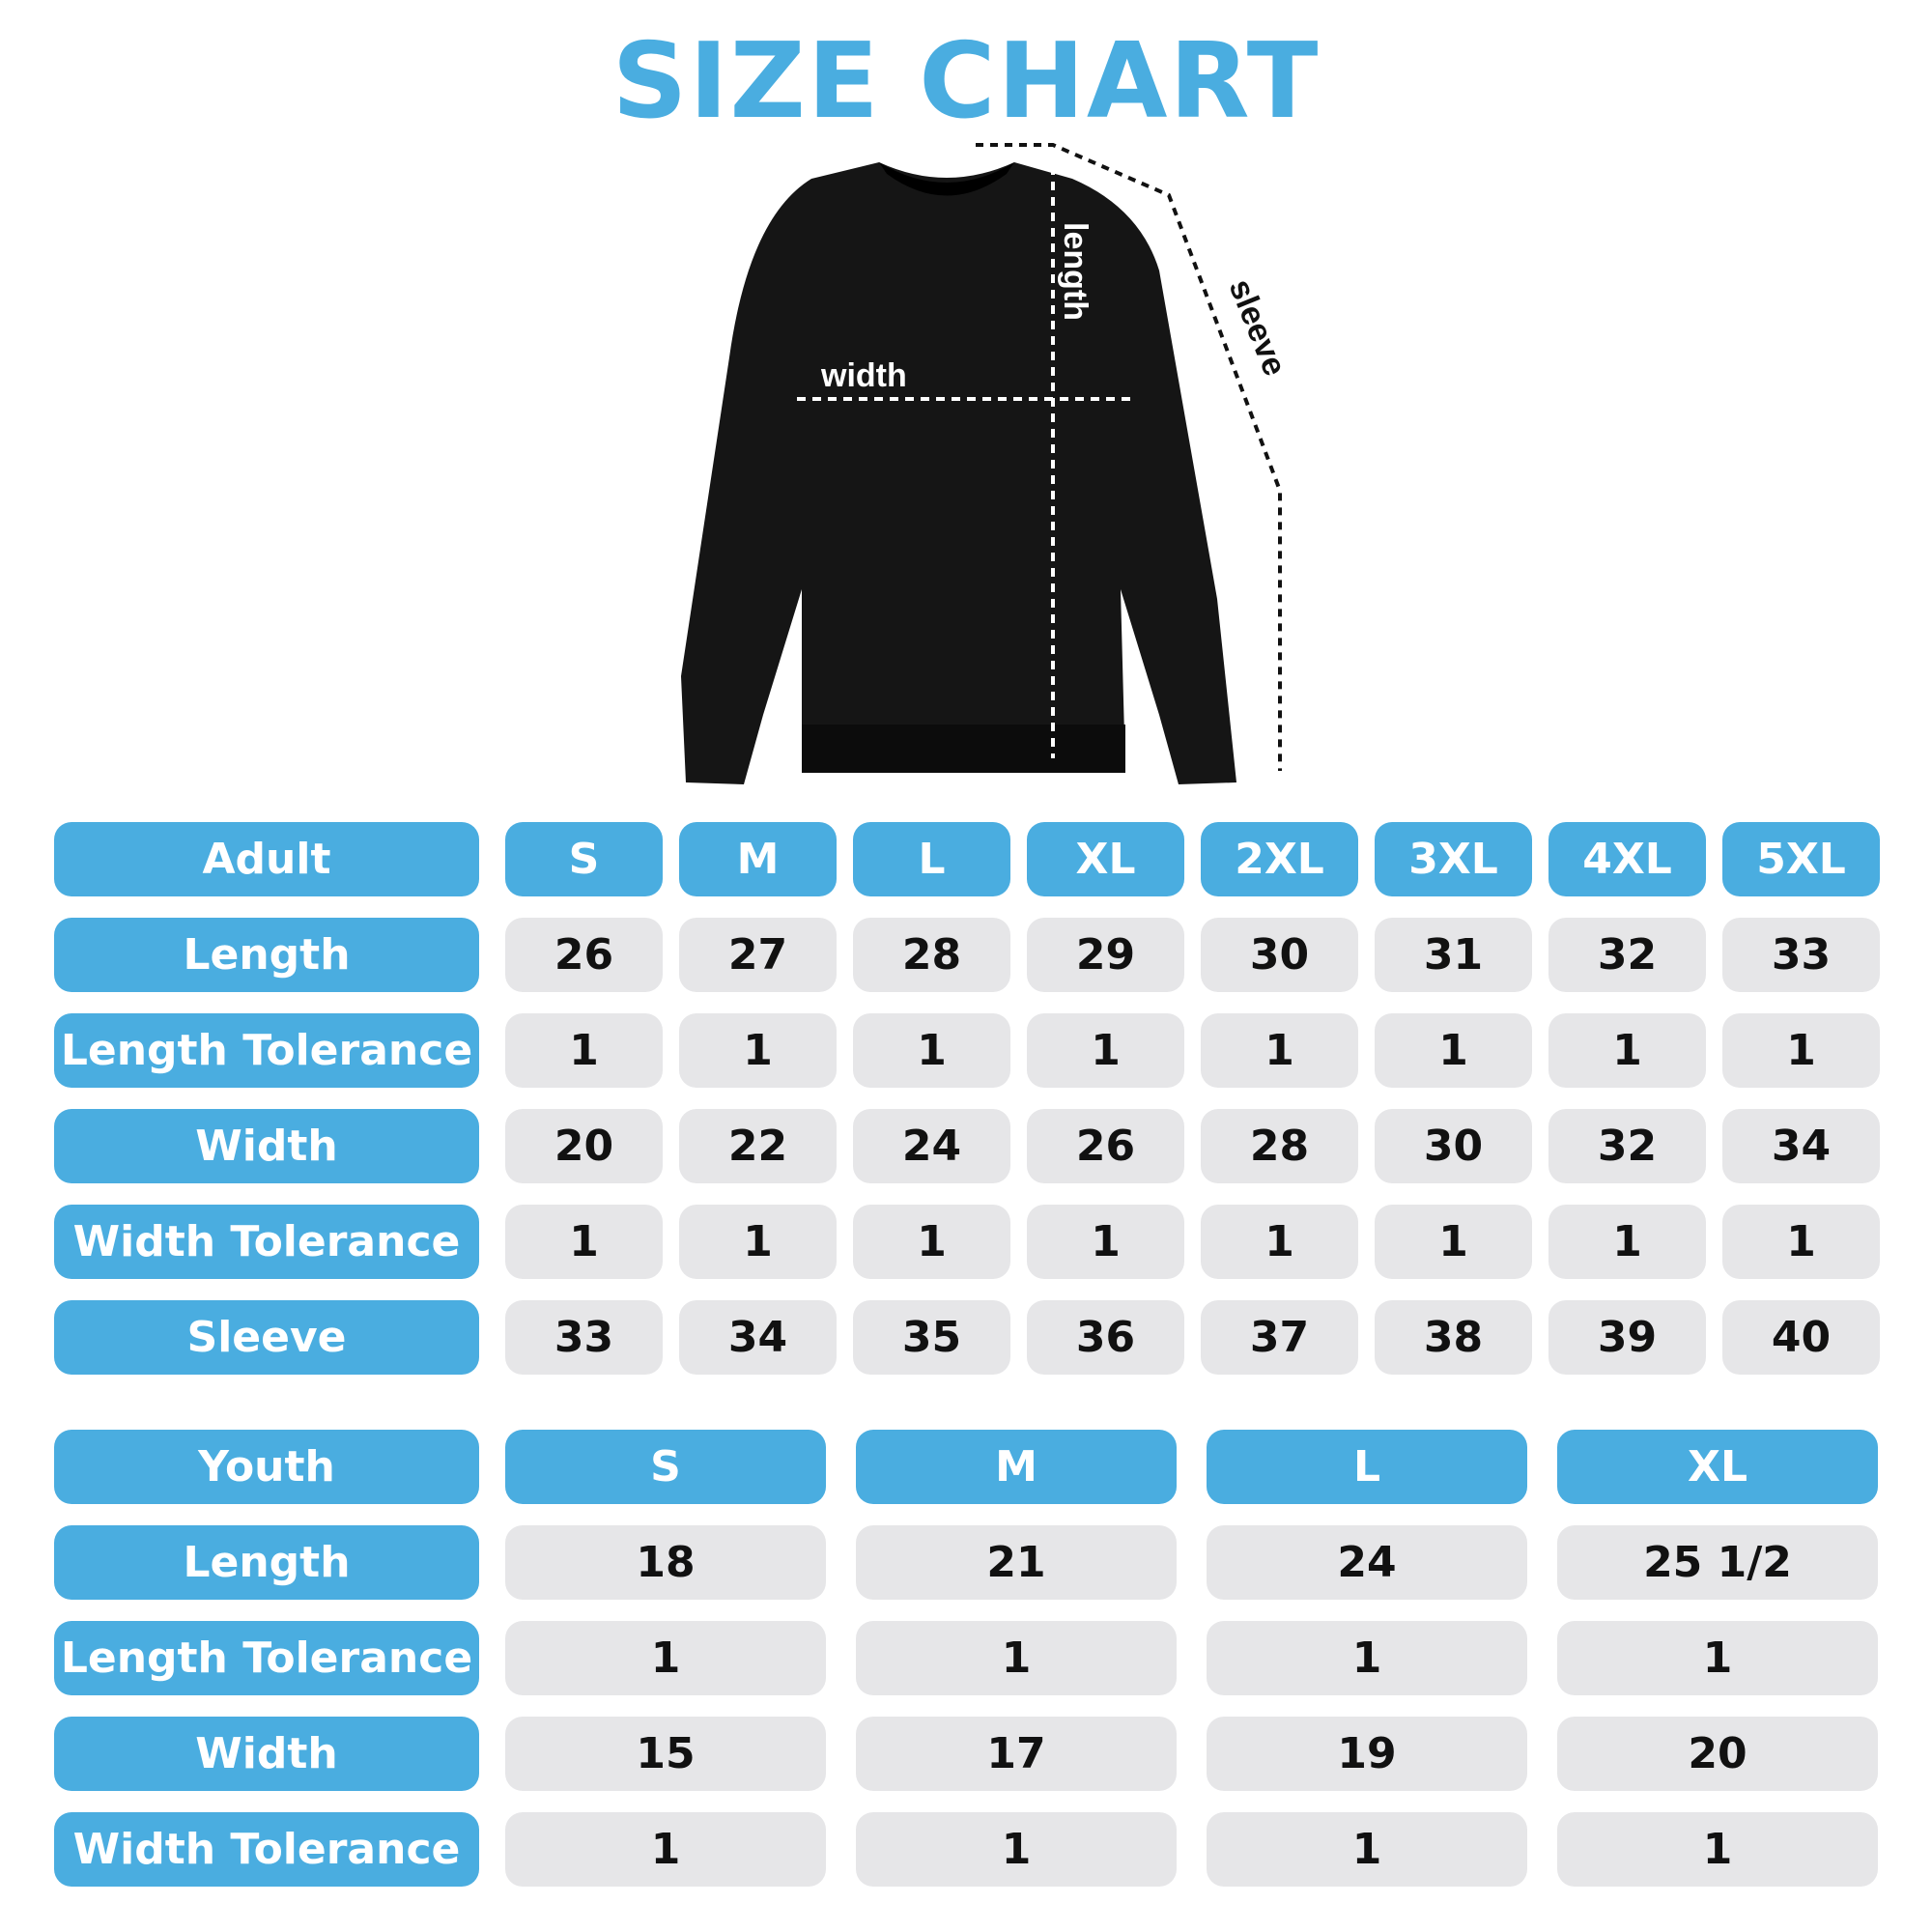 The image size is (1932, 1932). I want to click on adult-value-cell: 22, so click(758, 1146).